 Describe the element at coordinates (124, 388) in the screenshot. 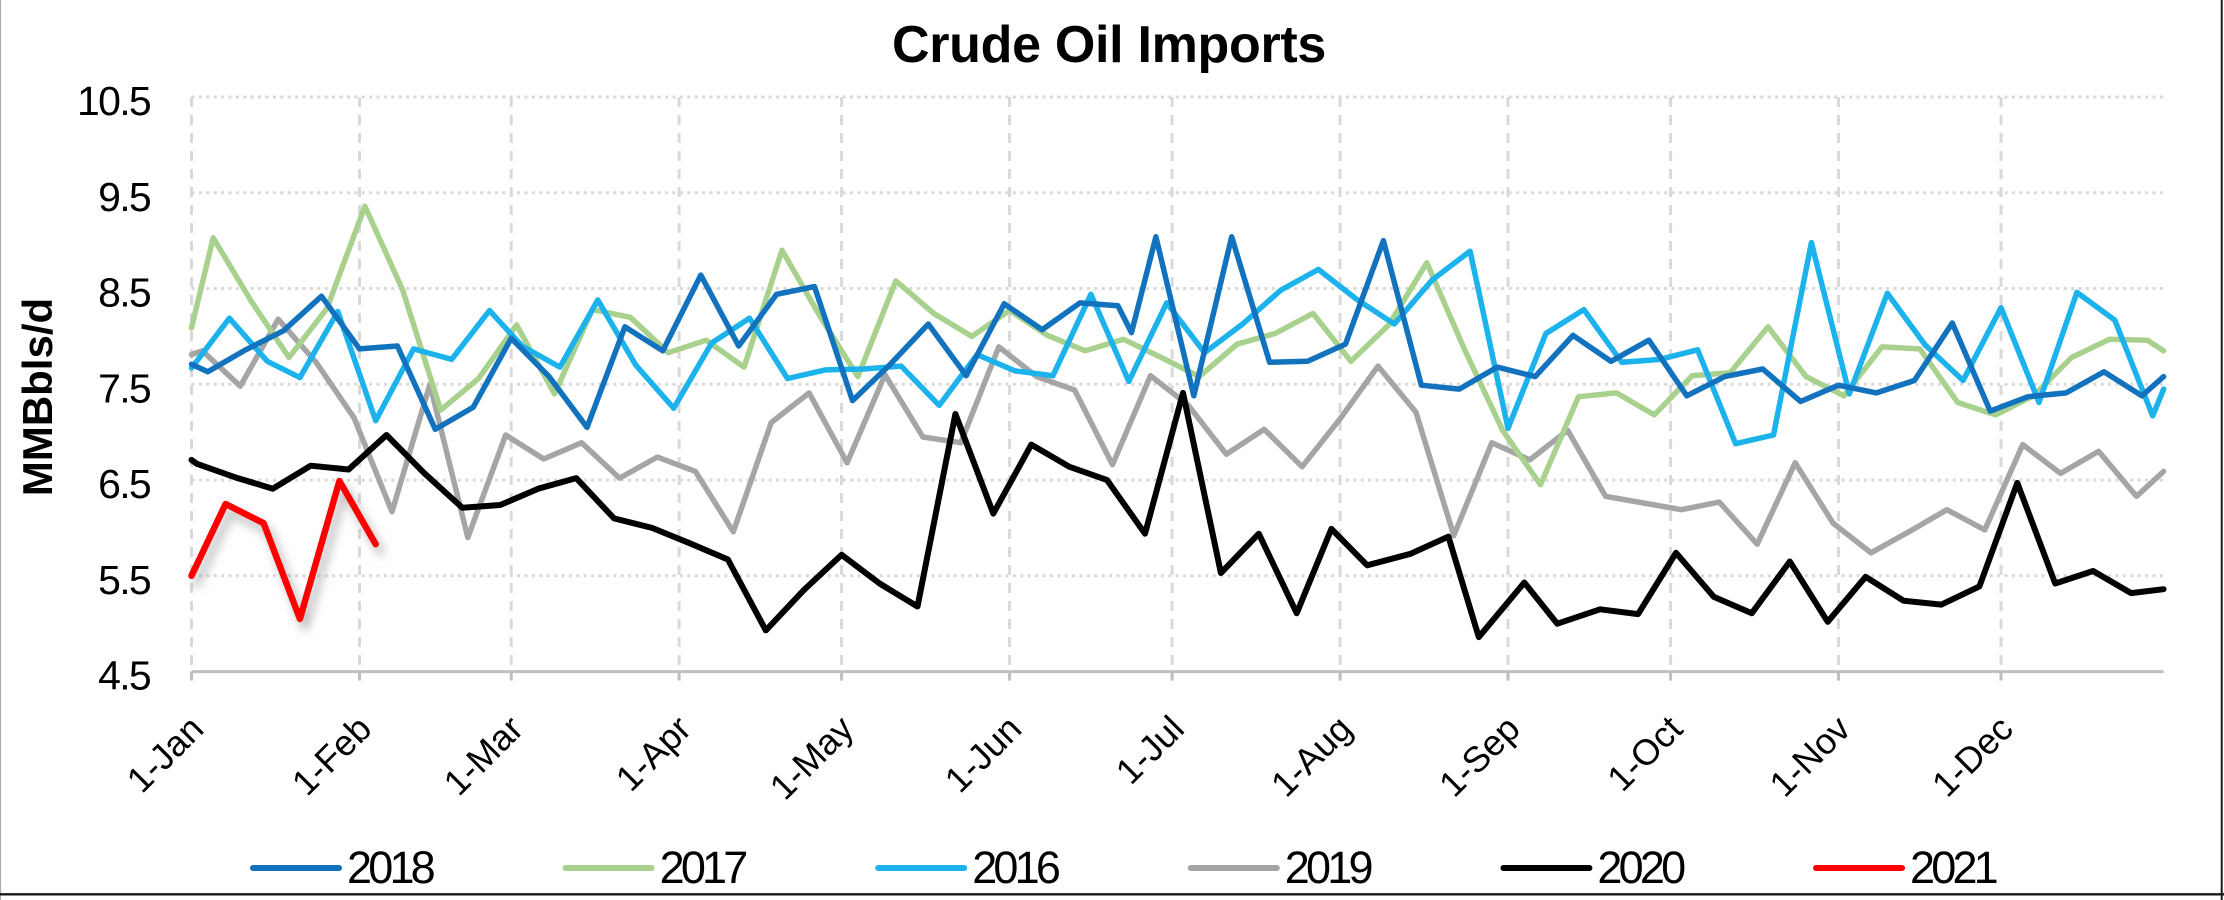

I see `svg-text: 7.5` at that location.